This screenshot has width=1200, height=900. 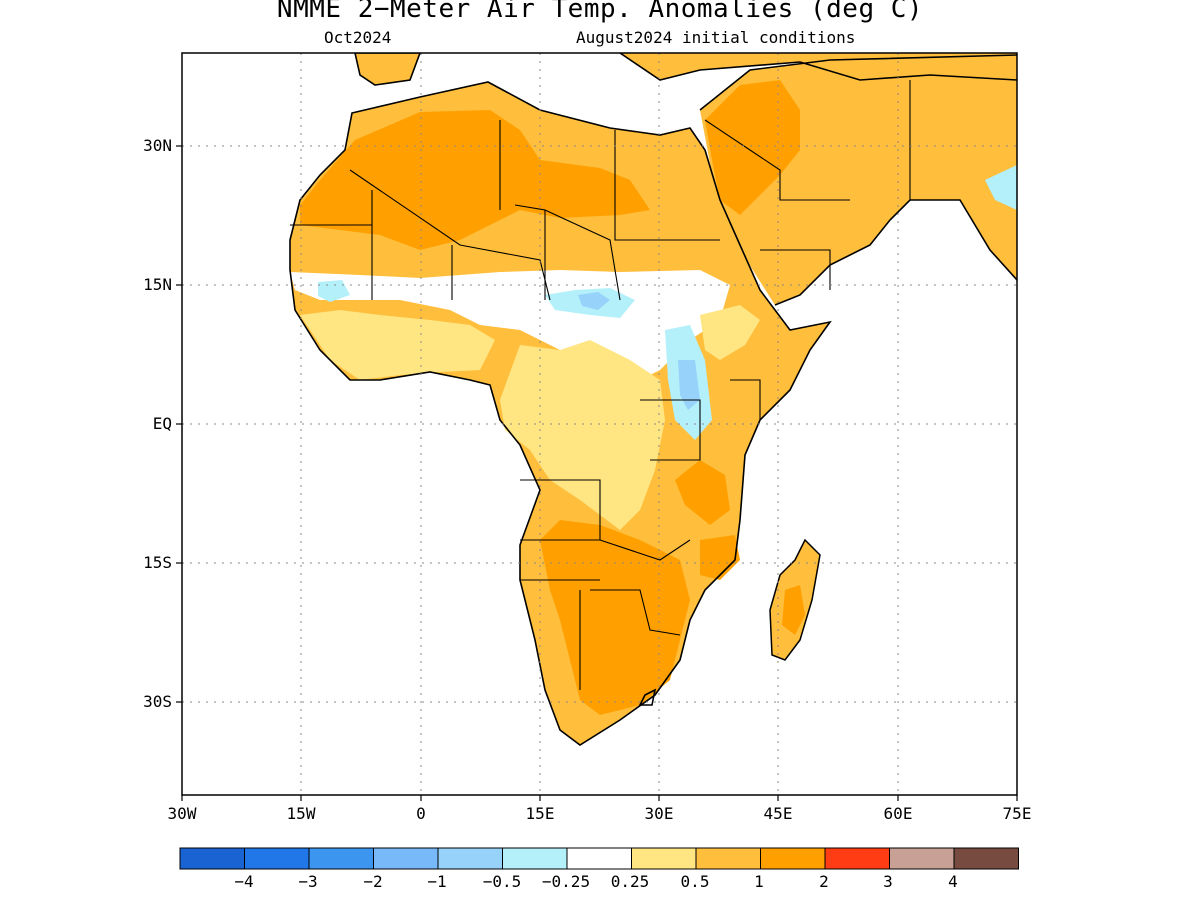 I want to click on mozambique-warm-region, so click(x=720, y=557).